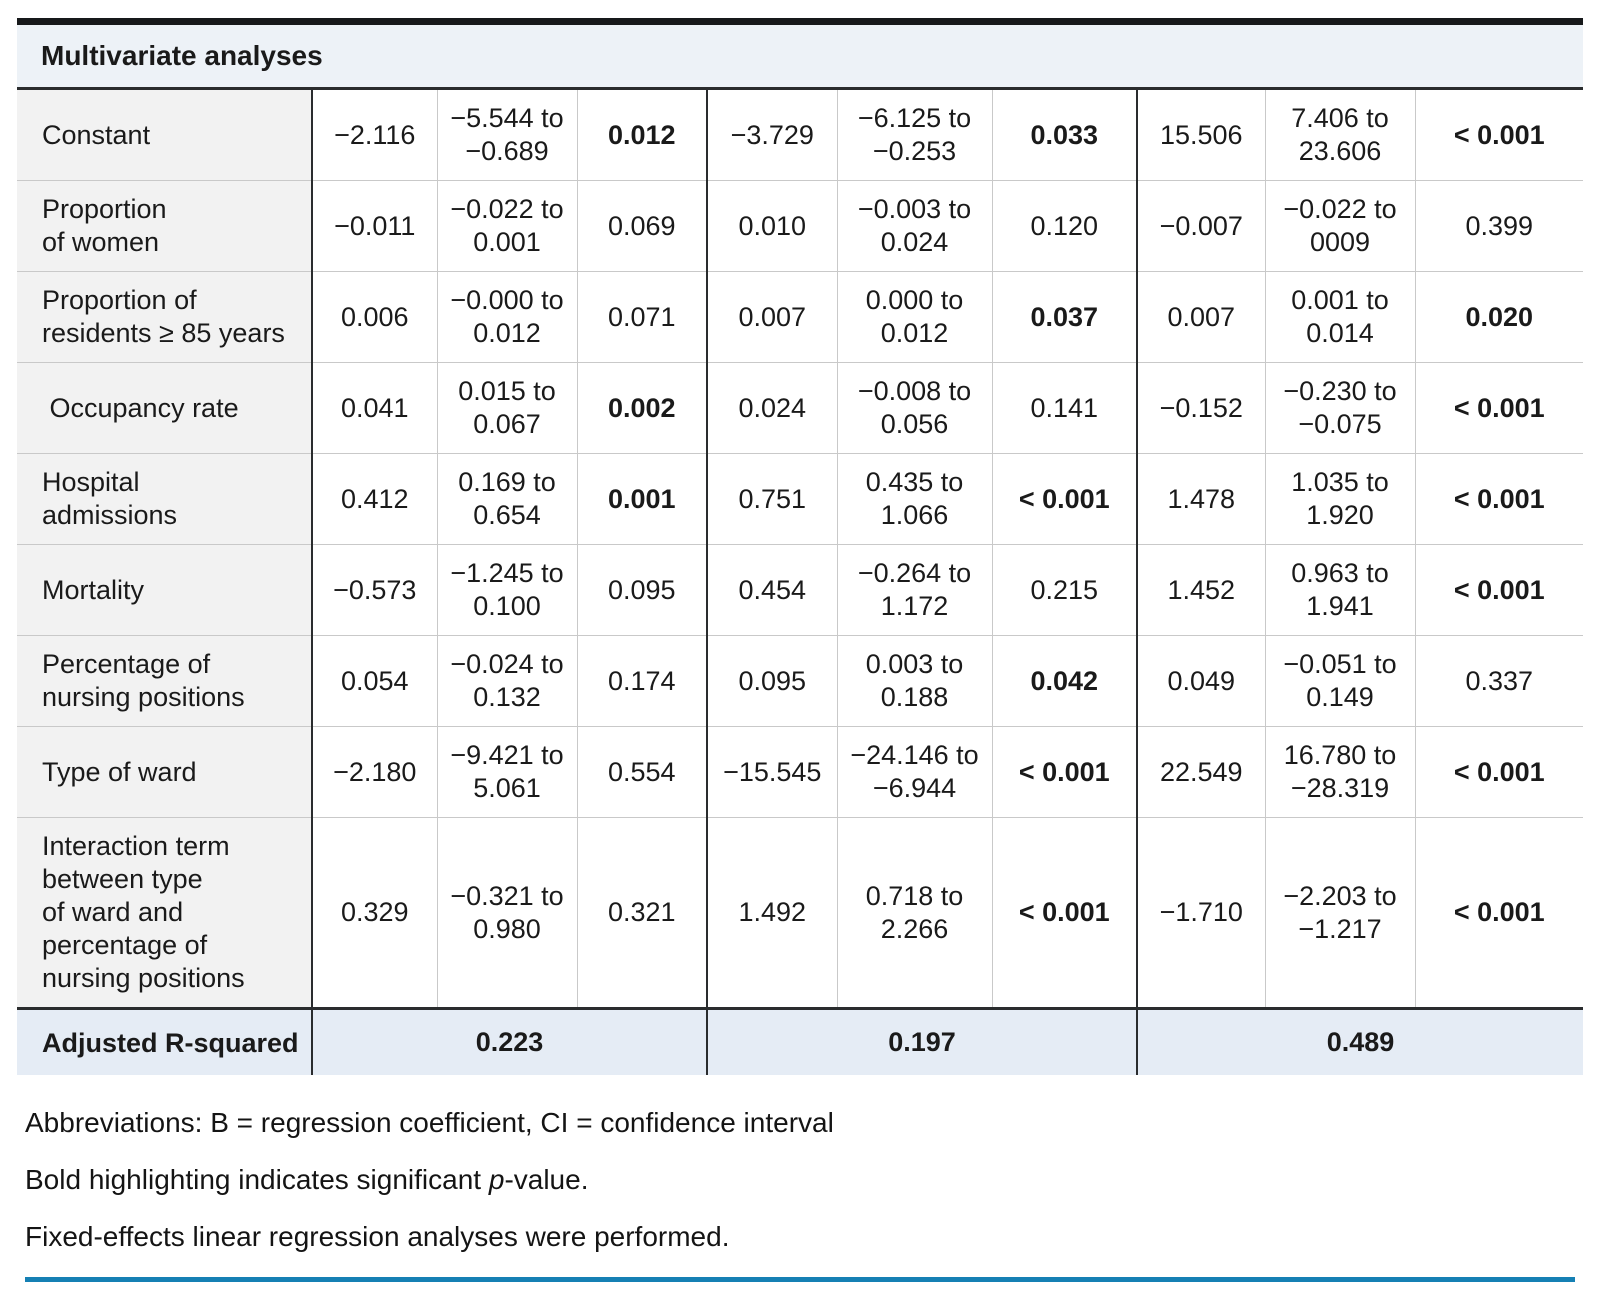 The image size is (1600, 1289). I want to click on b-cell: 0.095, so click(771, 681).